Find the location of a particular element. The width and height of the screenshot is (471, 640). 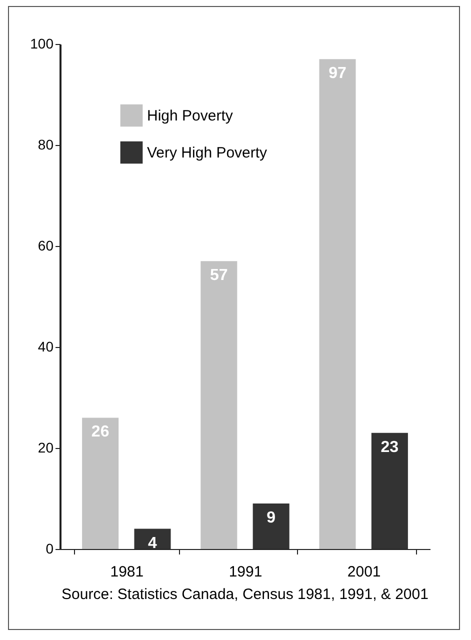

y-tick-label: 100 is located at coordinates (42, 44).